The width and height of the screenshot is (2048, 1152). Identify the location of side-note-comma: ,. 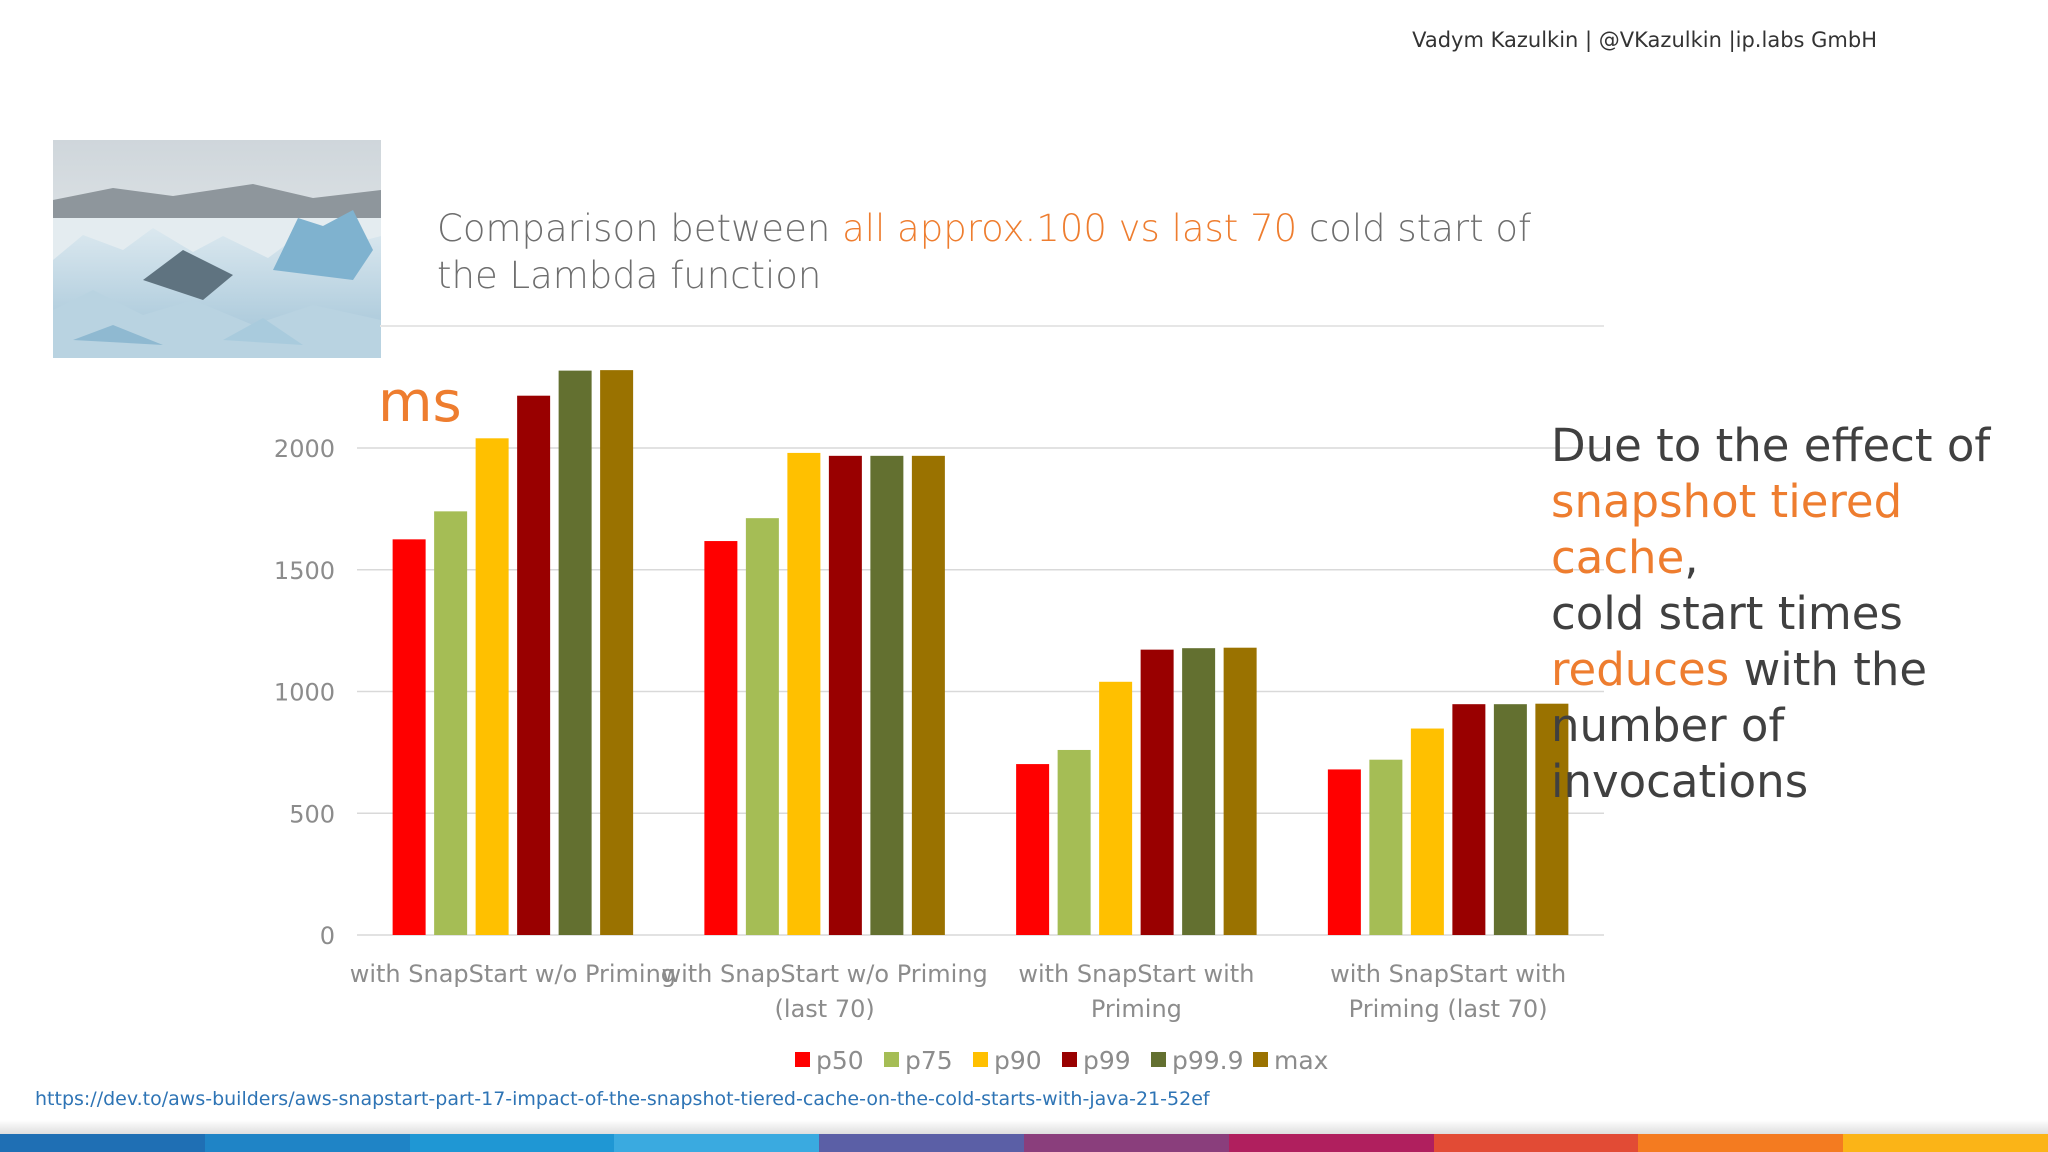
(1691, 557).